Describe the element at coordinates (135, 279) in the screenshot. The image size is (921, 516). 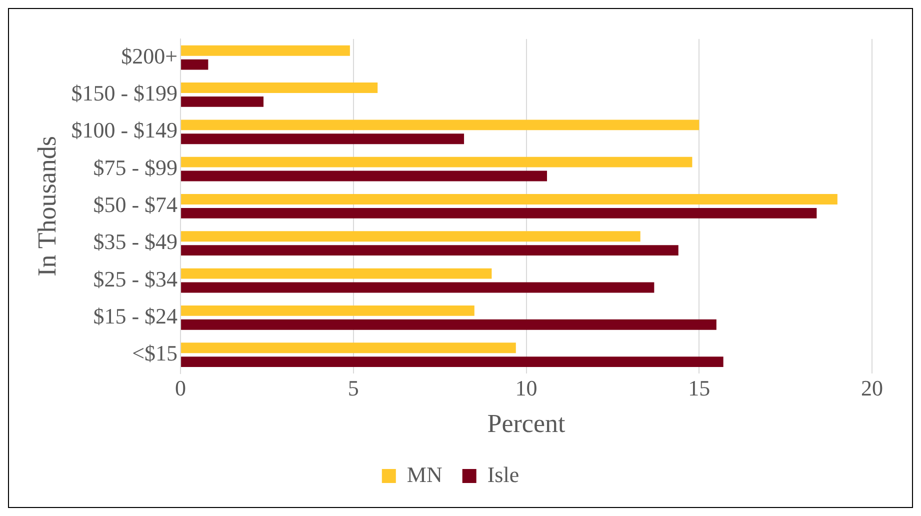
I see `y-tick-label: $25 - $34` at that location.